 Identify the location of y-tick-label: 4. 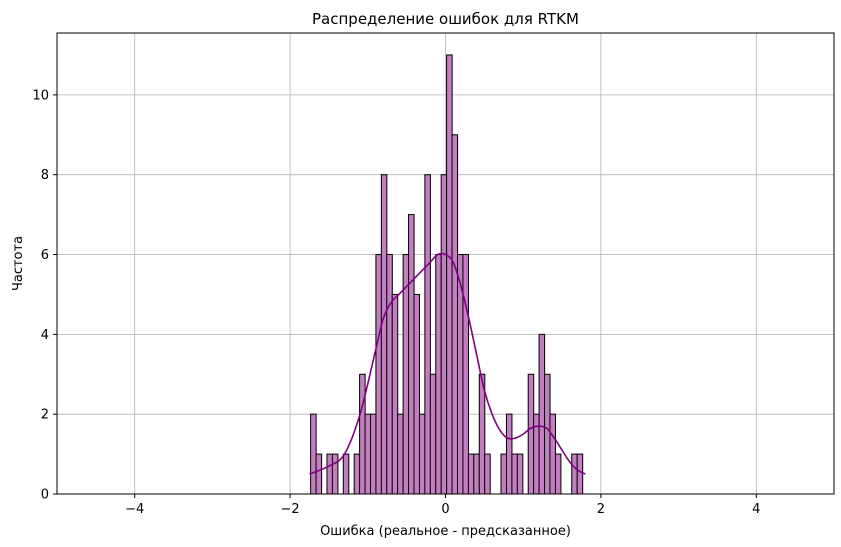
(45, 335).